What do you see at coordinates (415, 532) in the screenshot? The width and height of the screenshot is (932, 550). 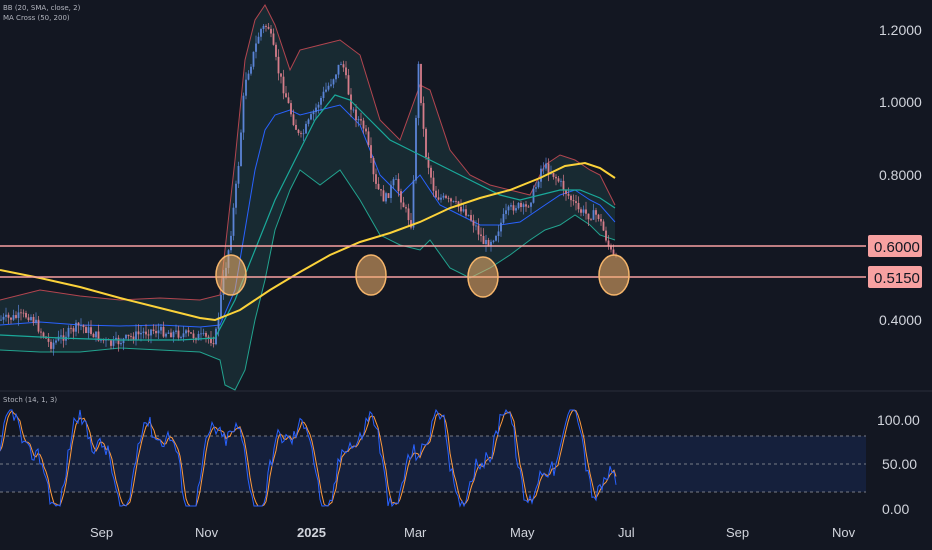 I see `x-tick-label: Mar` at bounding box center [415, 532].